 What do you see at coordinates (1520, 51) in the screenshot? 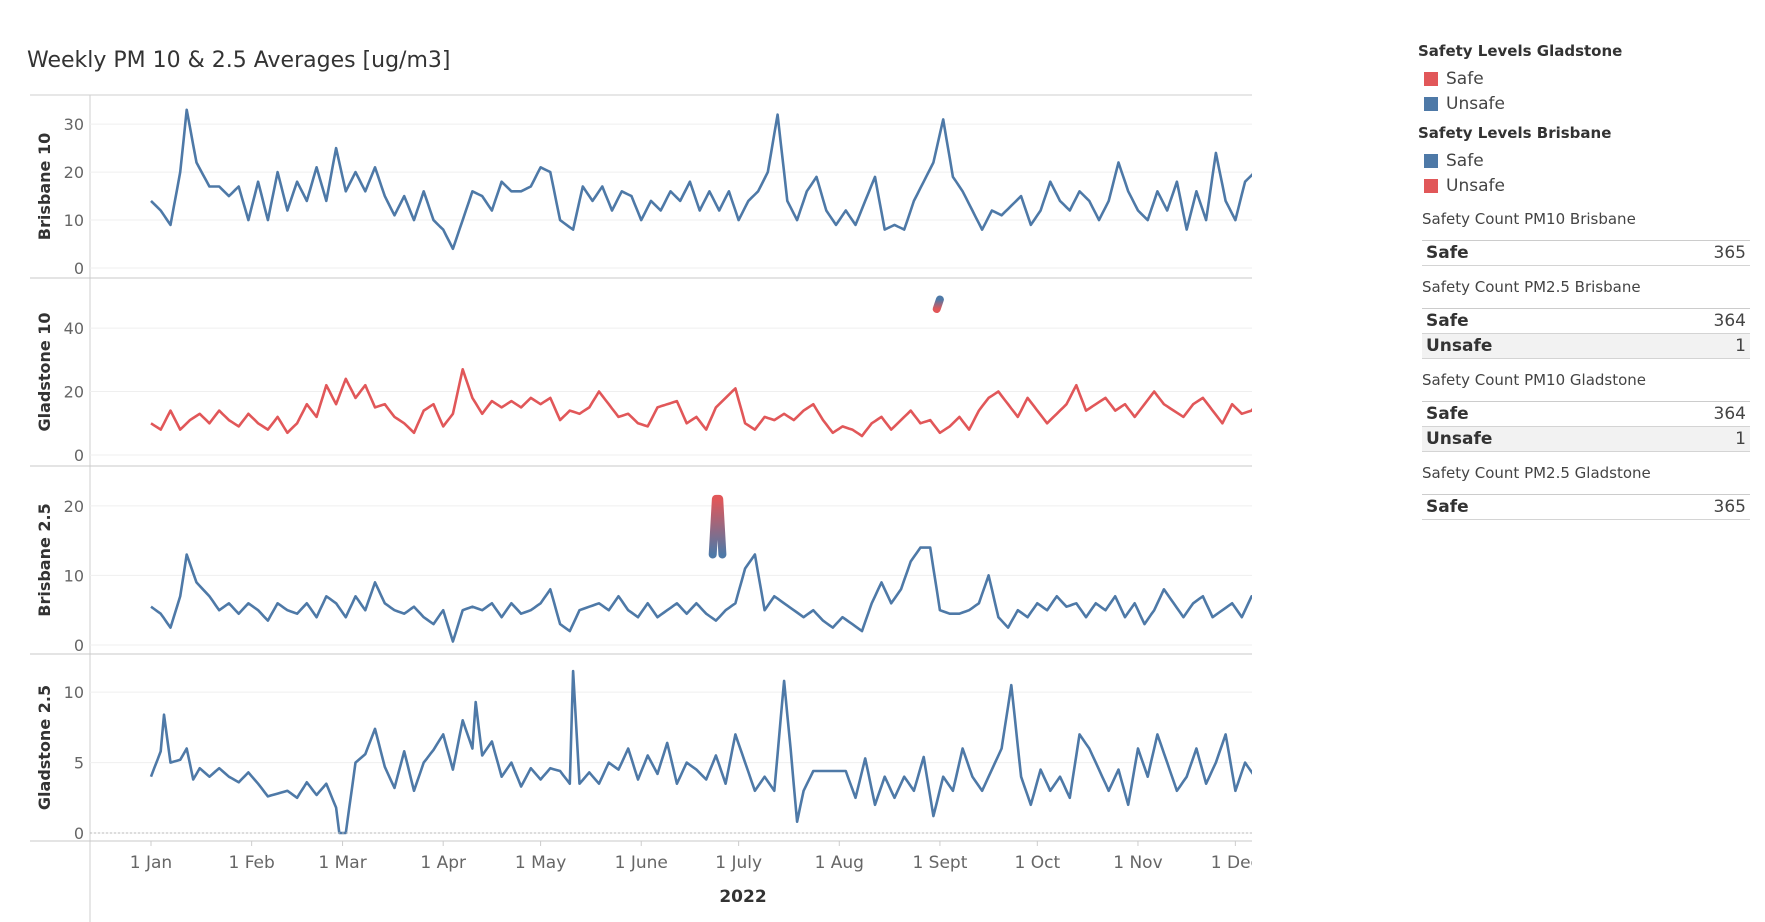
I see `legend-title: Safety Levels Gladstone` at bounding box center [1520, 51].